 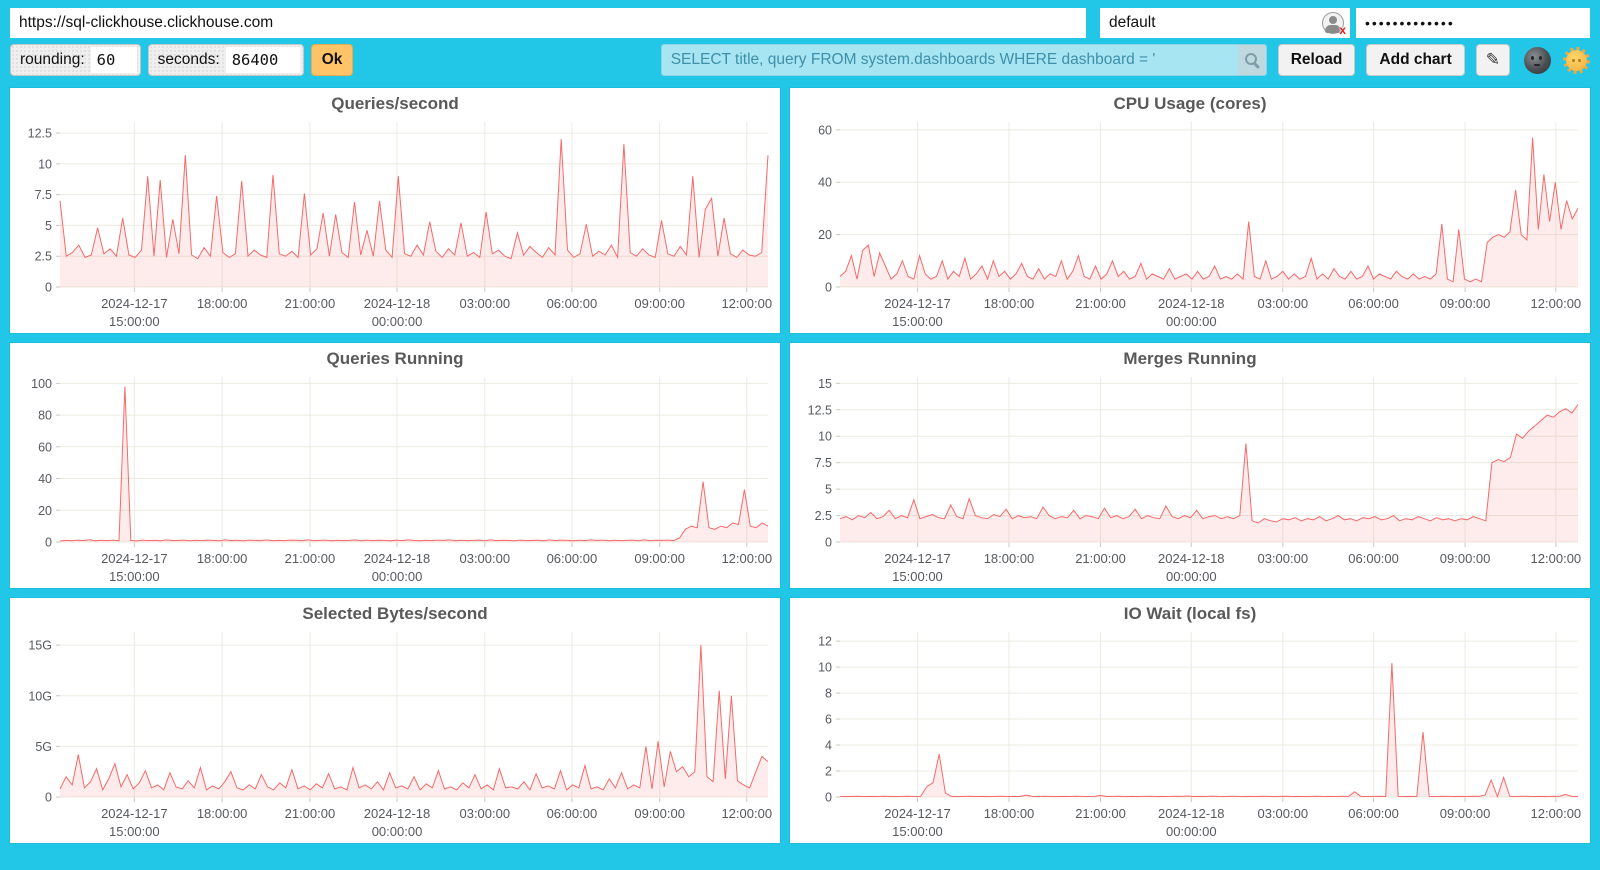 I want to click on seconds-label: seconds:, so click(x=188, y=59).